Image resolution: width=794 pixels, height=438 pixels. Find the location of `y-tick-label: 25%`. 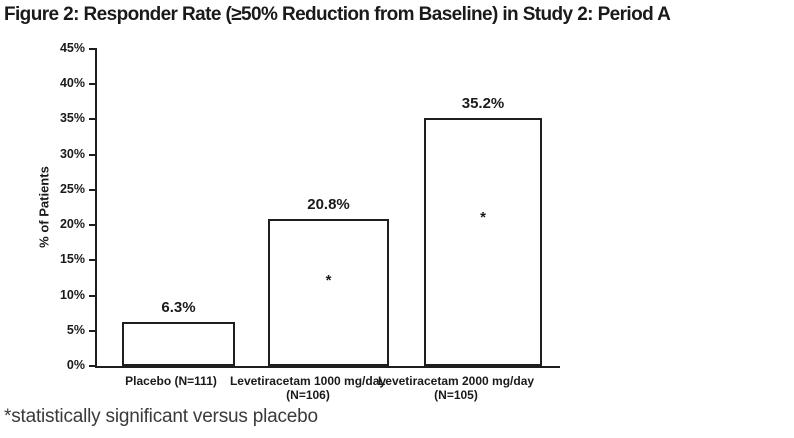

y-tick-label: 25% is located at coordinates (72, 188).